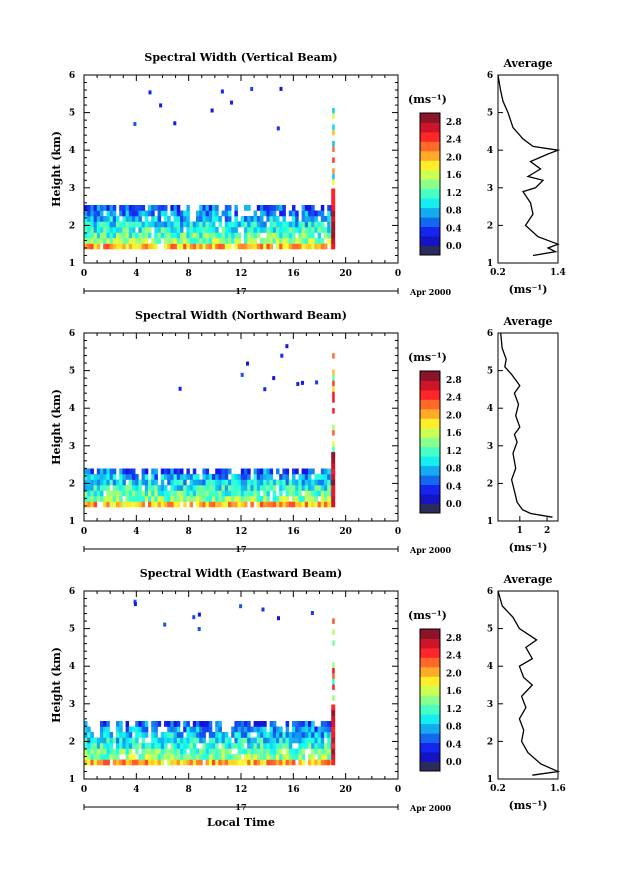 The width and height of the screenshot is (618, 875). I want to click on colorbar-frame, so click(430, 700).